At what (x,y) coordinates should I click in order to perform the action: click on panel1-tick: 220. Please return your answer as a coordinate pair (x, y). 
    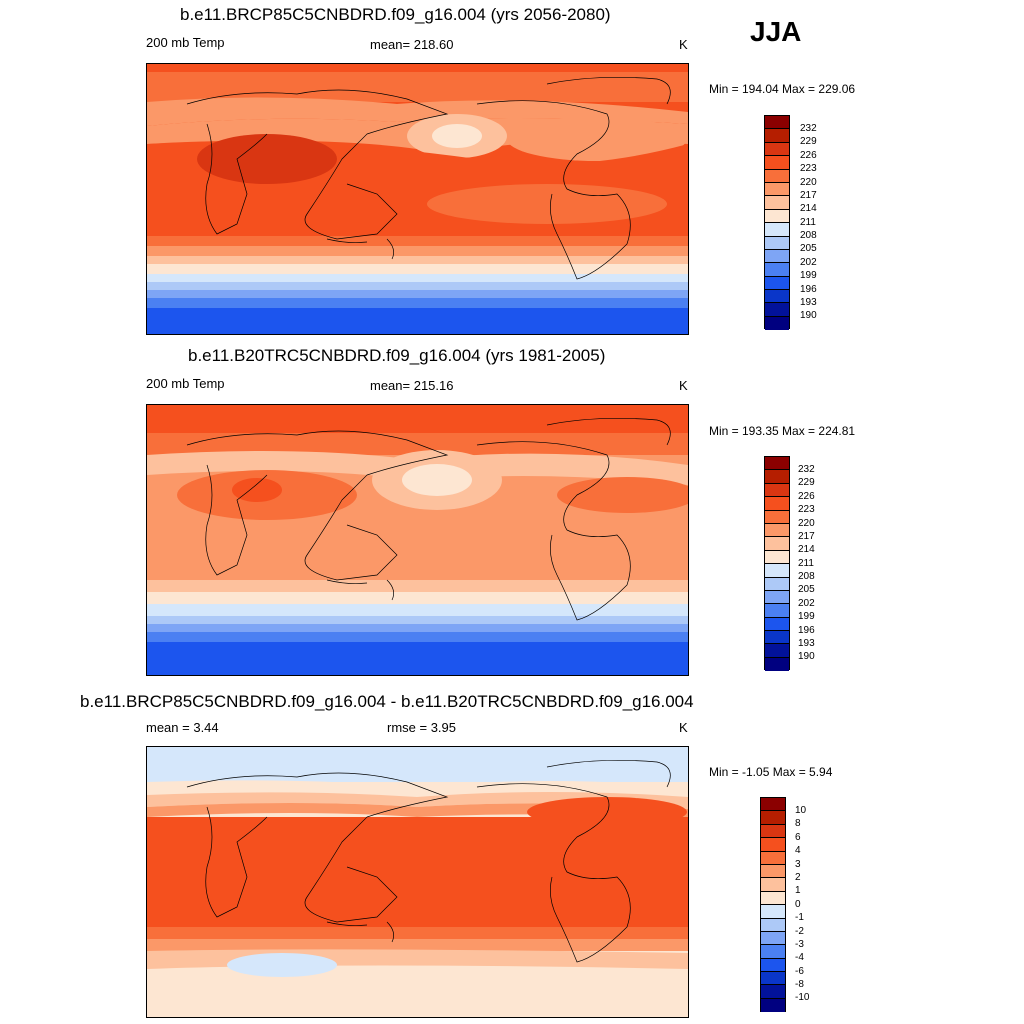
    Looking at the image, I should click on (808, 182).